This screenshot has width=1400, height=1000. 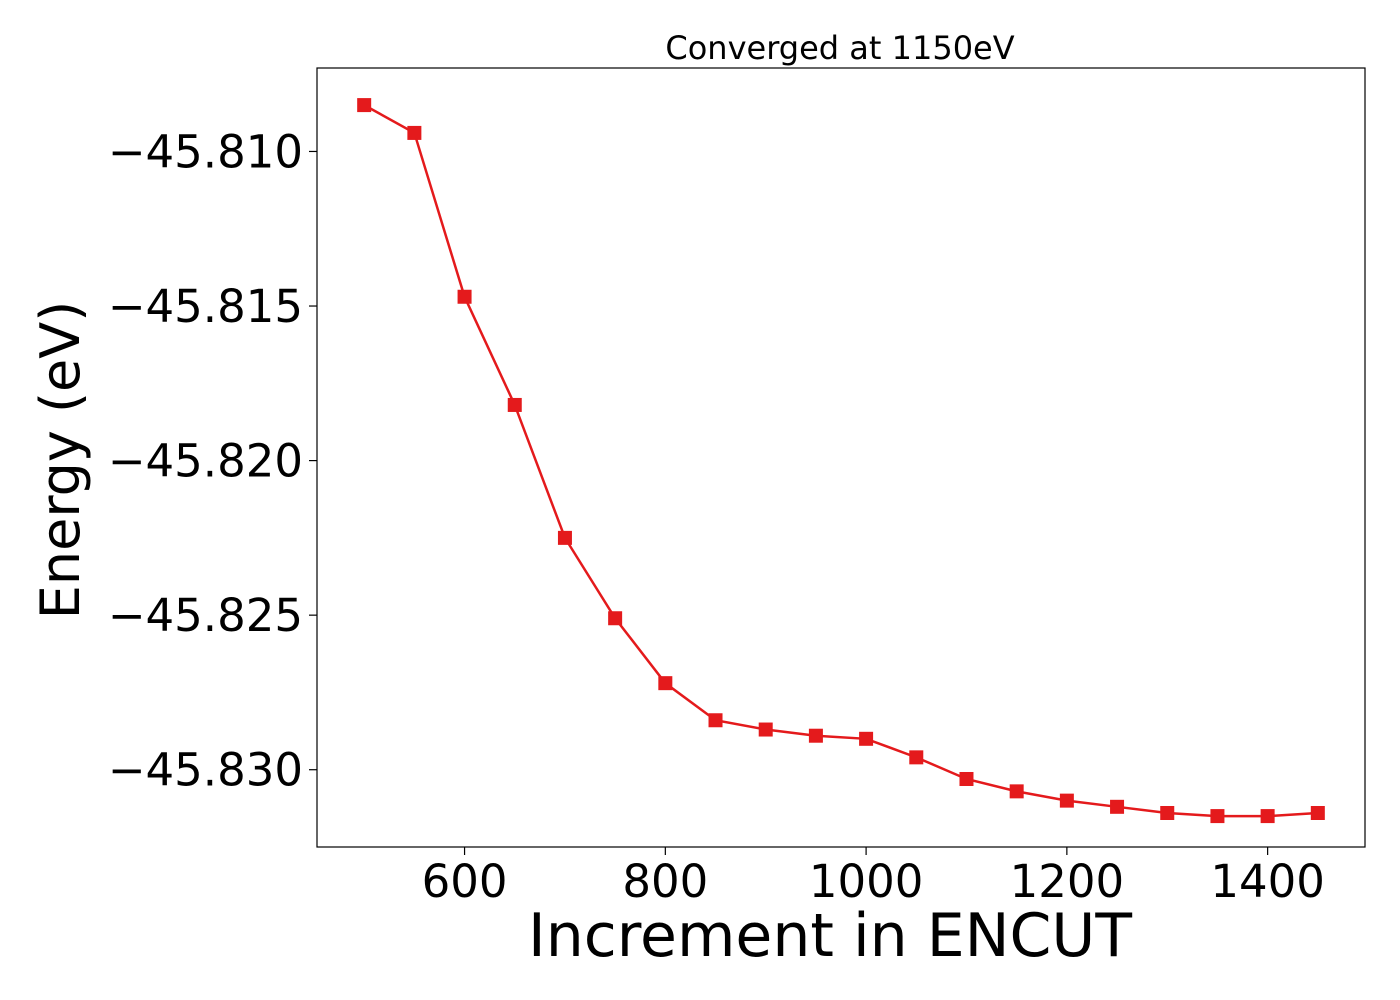 What do you see at coordinates (839, 48) in the screenshot?
I see `chart-title: Converged at 1150eV` at bounding box center [839, 48].